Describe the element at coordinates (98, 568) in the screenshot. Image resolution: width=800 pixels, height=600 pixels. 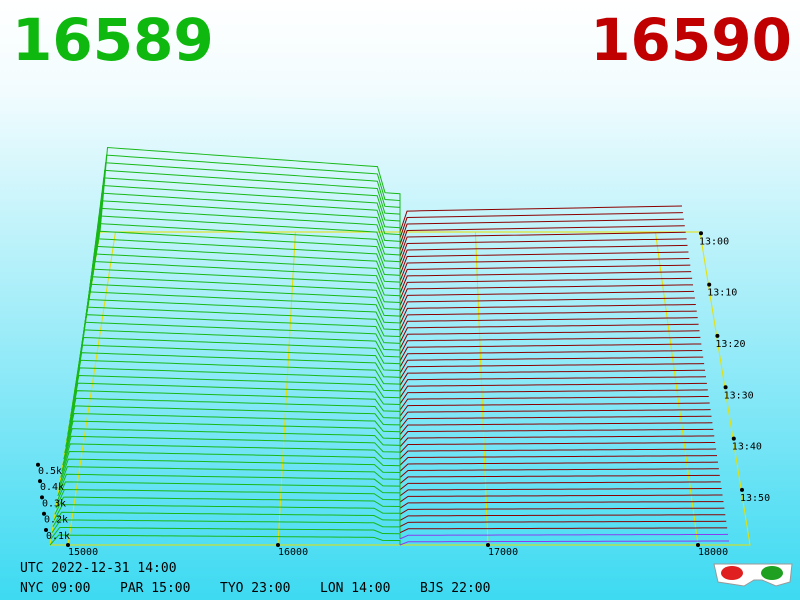
I see `utc-time: UTC 2022-12-31 14:00` at that location.